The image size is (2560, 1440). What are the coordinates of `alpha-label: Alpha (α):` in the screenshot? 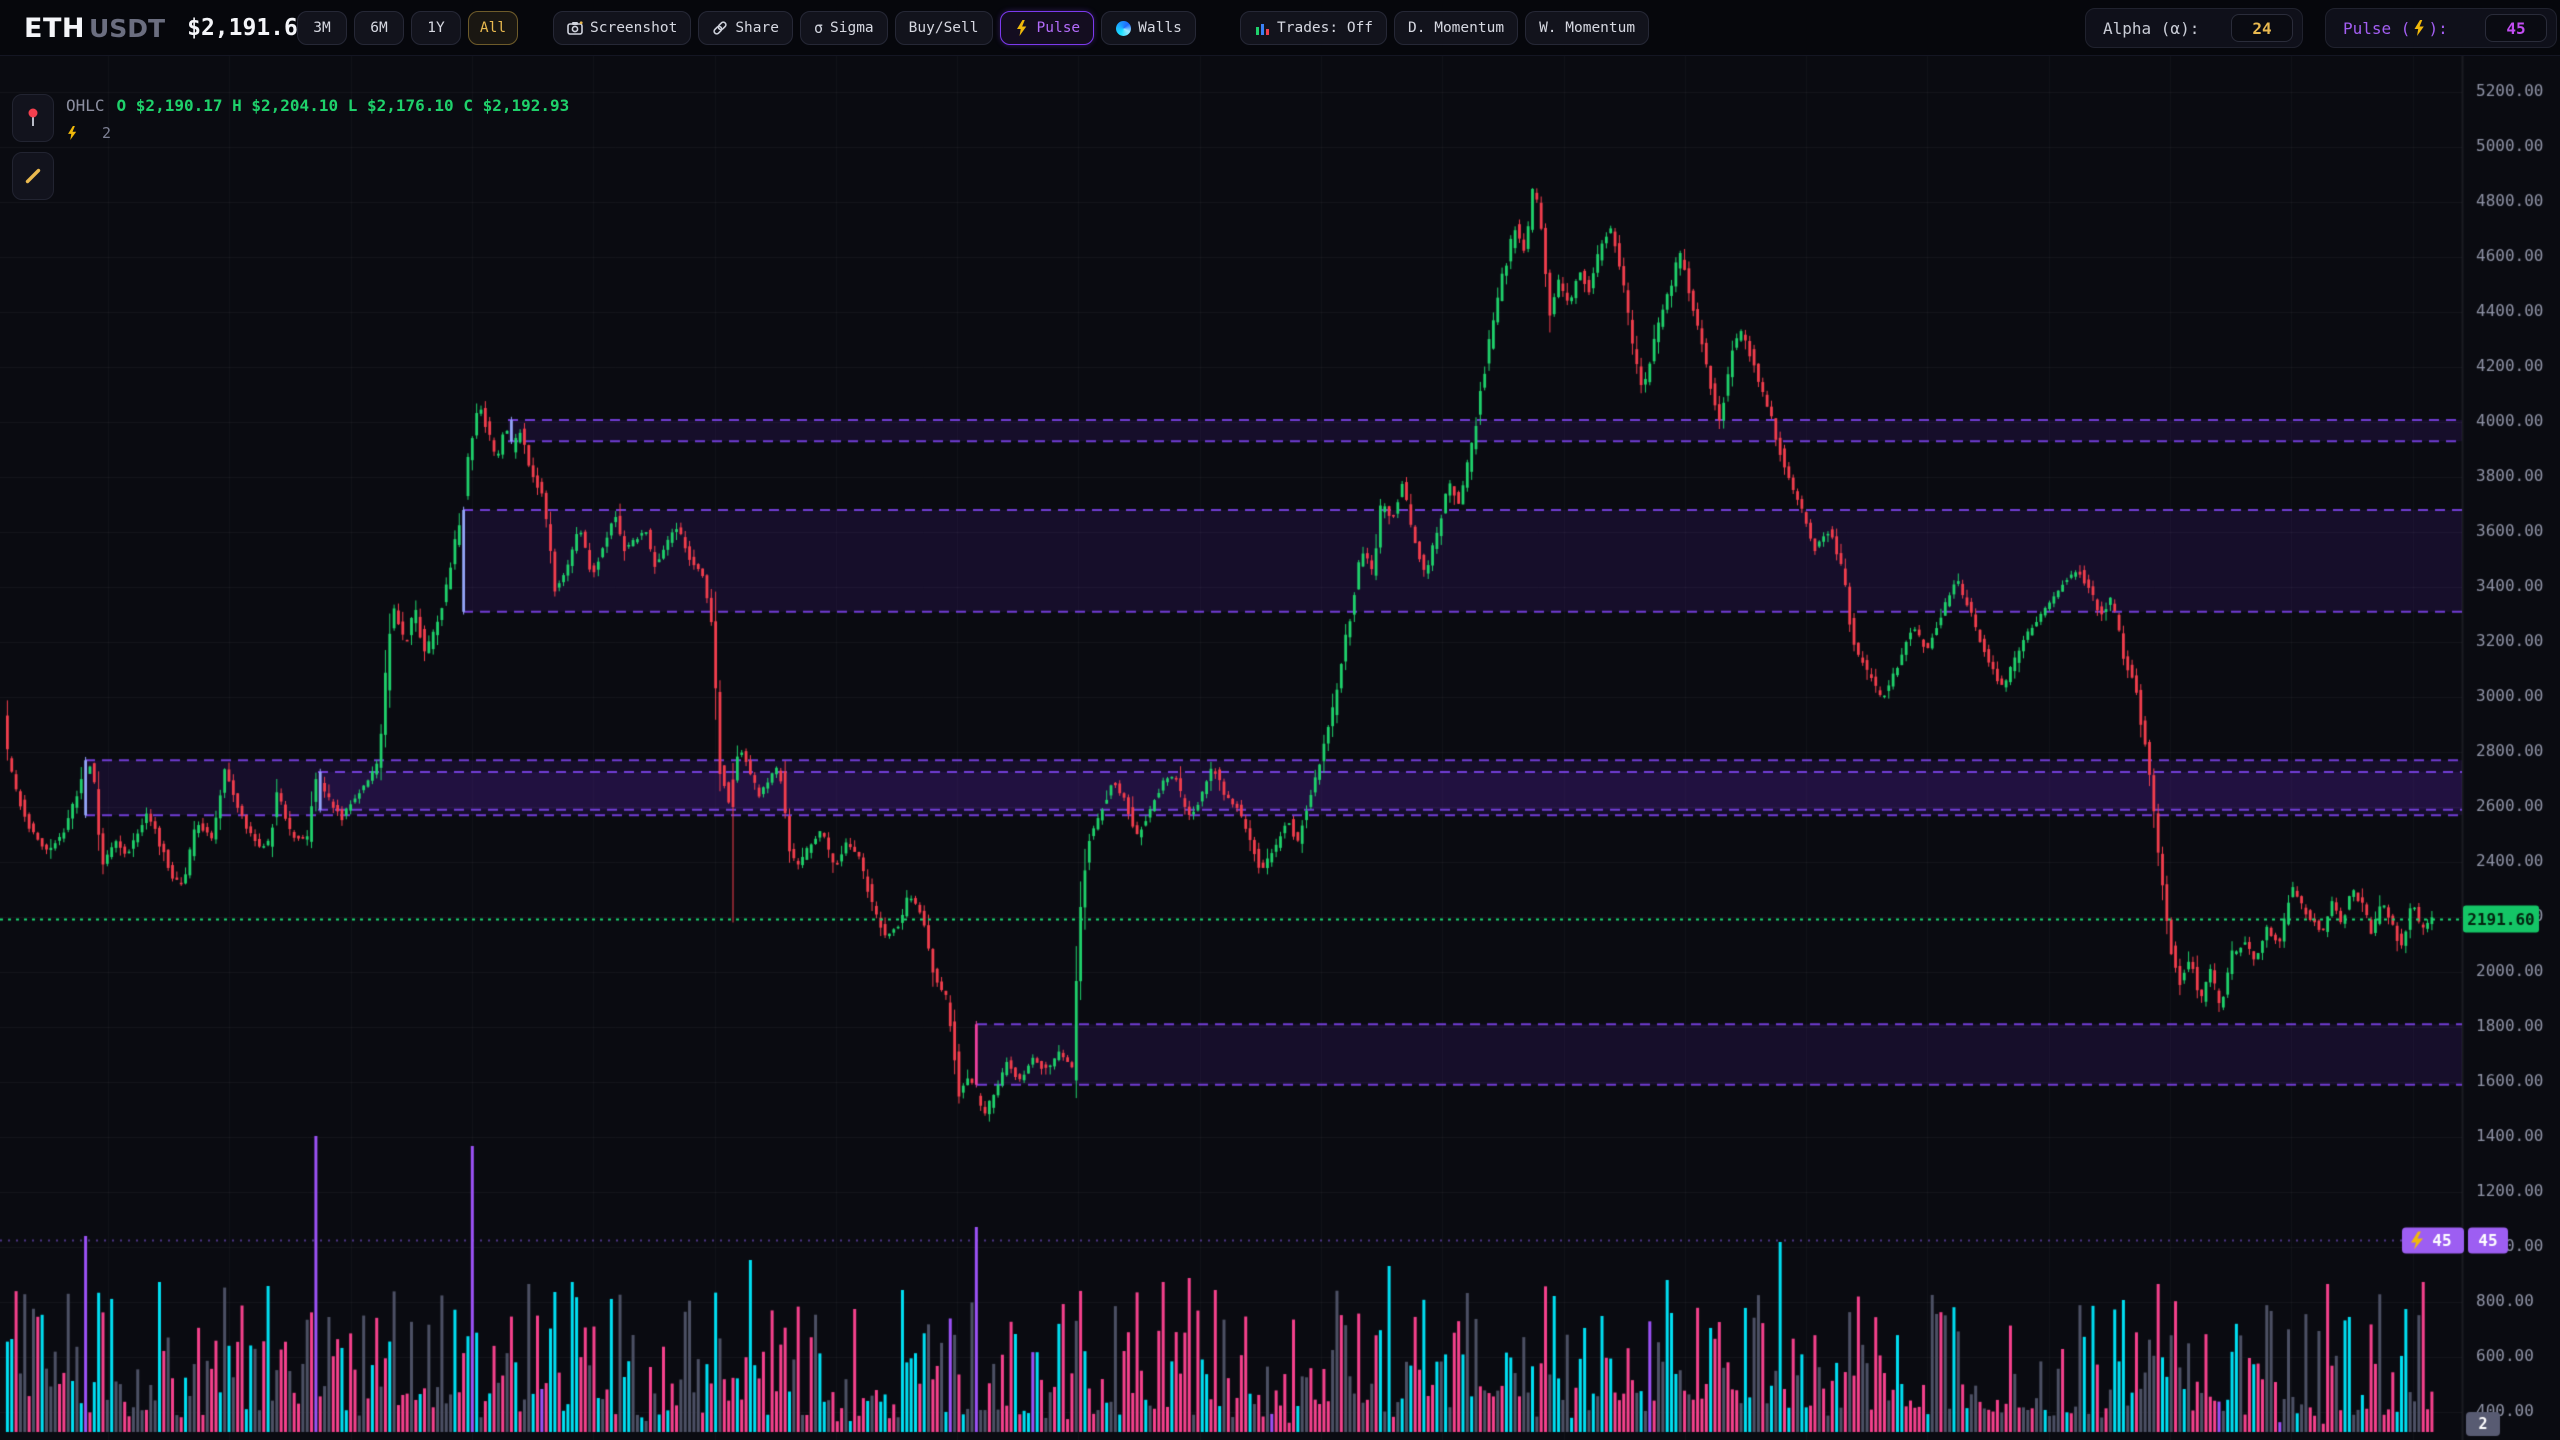 It's located at (2151, 28).